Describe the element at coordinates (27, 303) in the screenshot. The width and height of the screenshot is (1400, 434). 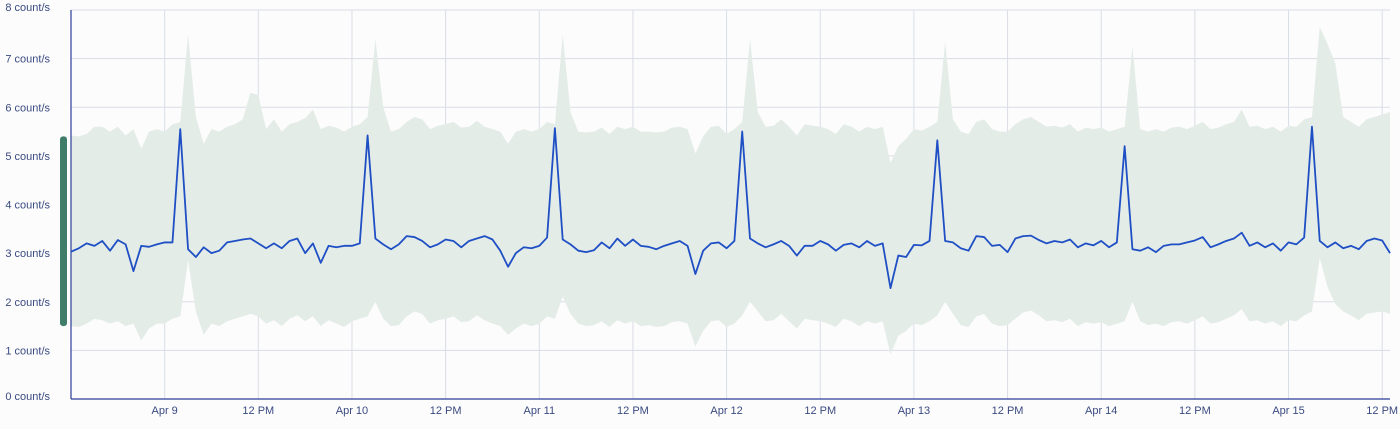
I see `y-tick-label: 2 count/s` at that location.